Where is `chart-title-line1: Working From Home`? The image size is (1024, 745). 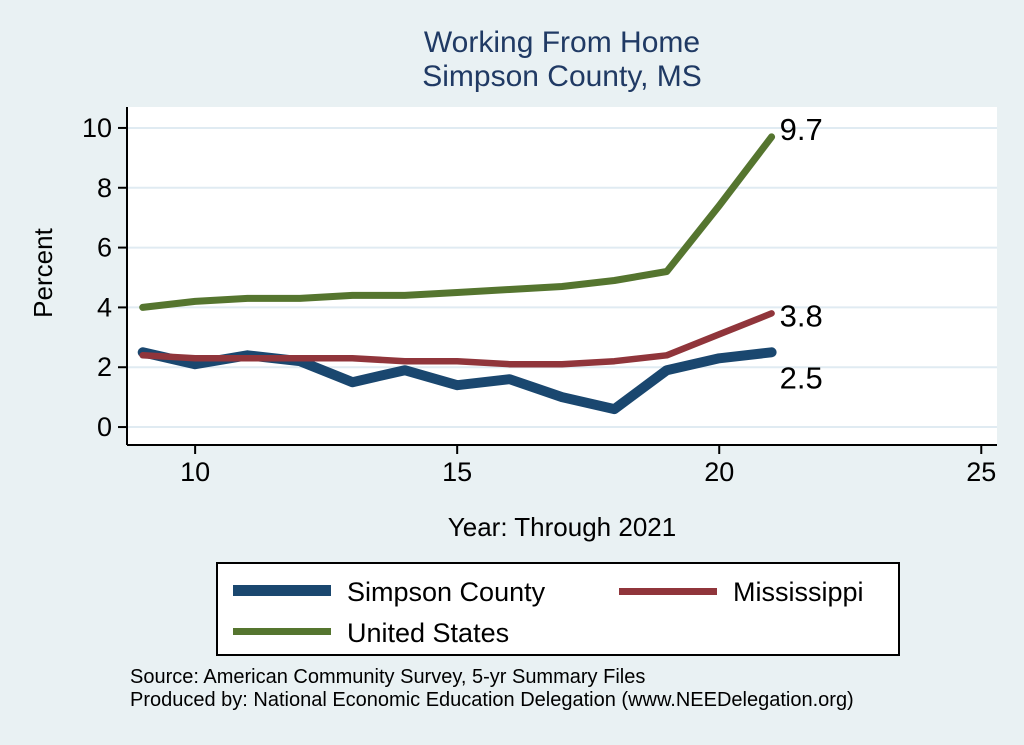
chart-title-line1: Working From Home is located at coordinates (562, 42).